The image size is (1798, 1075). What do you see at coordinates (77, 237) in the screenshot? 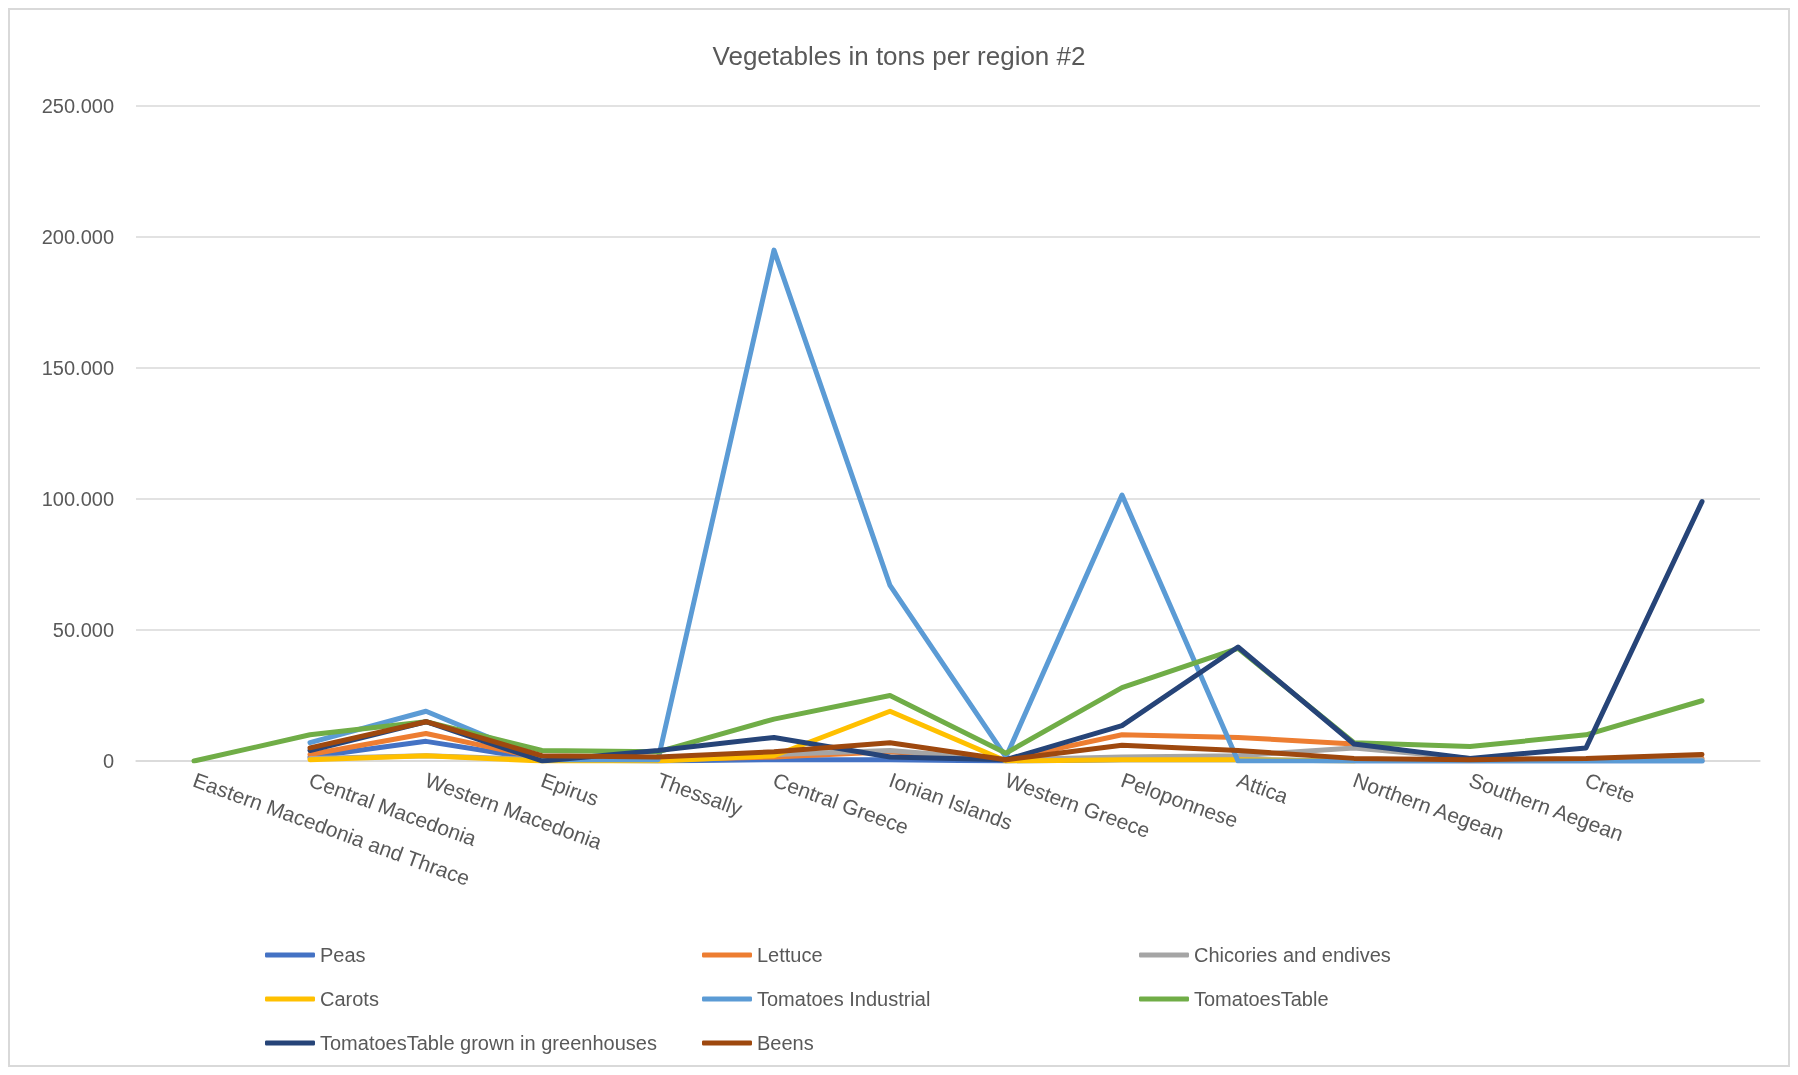
I see `y-tick-label: 200.000` at bounding box center [77, 237].